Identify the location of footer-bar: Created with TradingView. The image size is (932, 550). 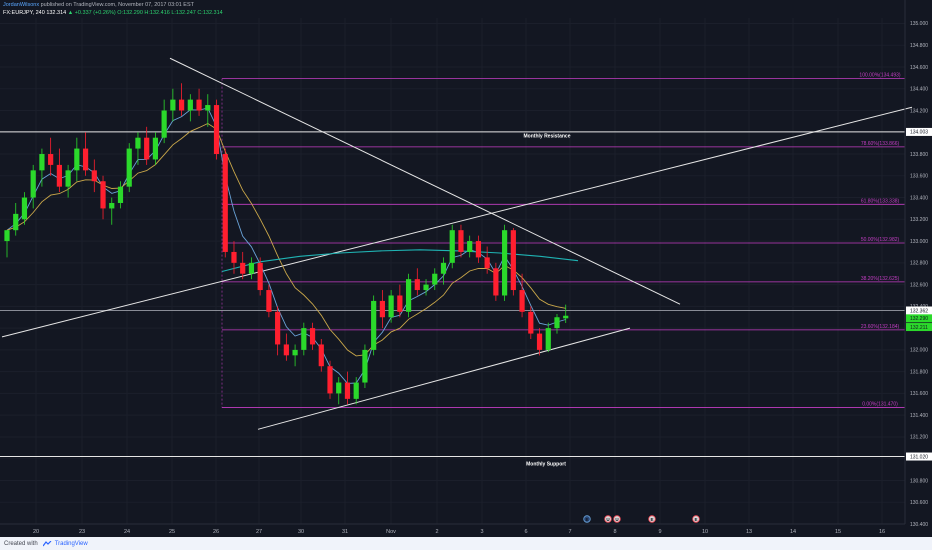
(466, 543).